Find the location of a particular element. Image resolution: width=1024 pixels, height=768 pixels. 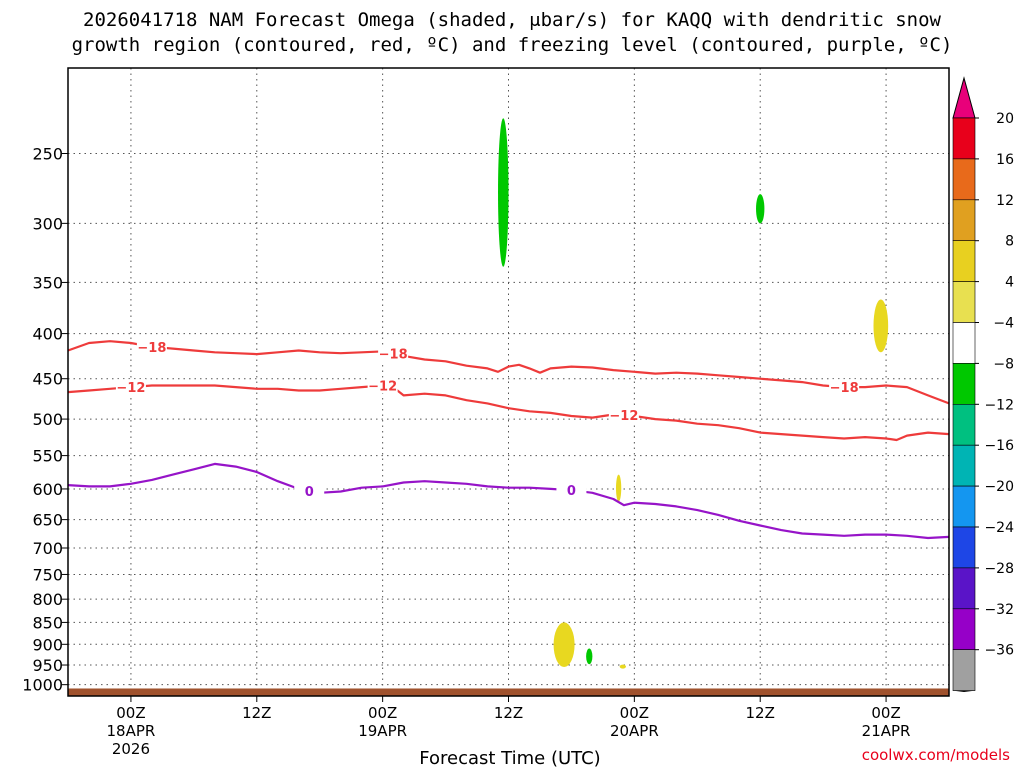

colorbar-label: −8 is located at coordinates (1003, 364).